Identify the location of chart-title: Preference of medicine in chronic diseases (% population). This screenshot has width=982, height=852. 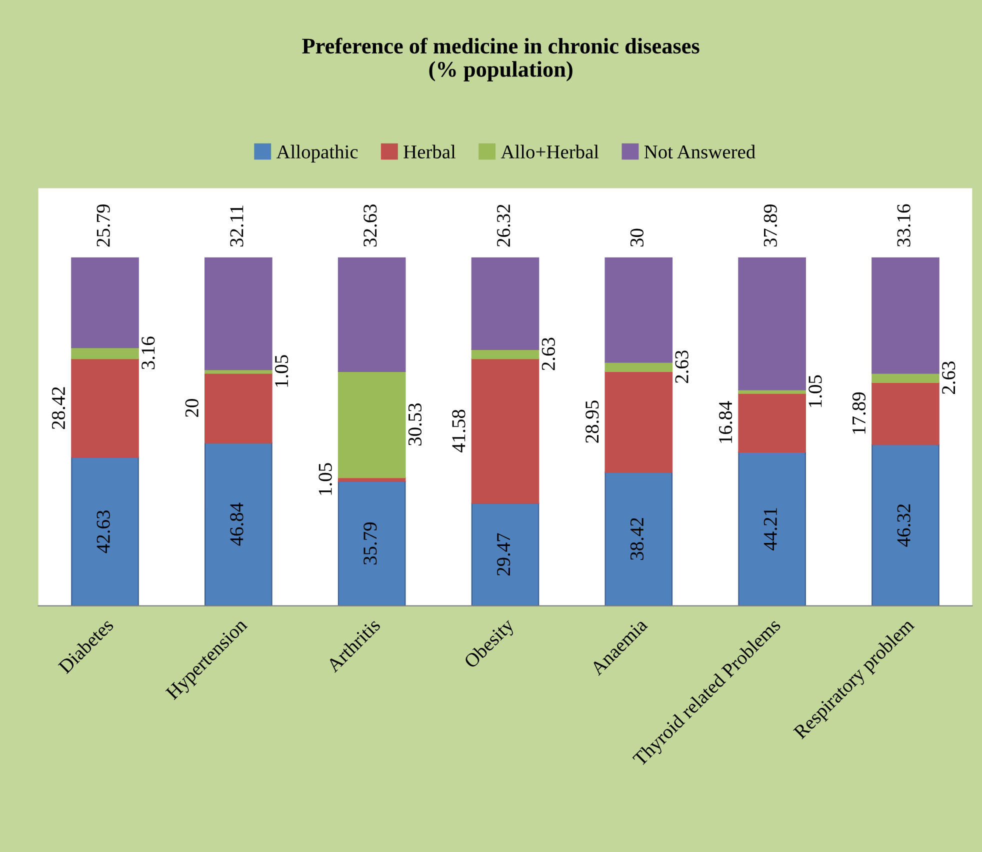
(501, 60).